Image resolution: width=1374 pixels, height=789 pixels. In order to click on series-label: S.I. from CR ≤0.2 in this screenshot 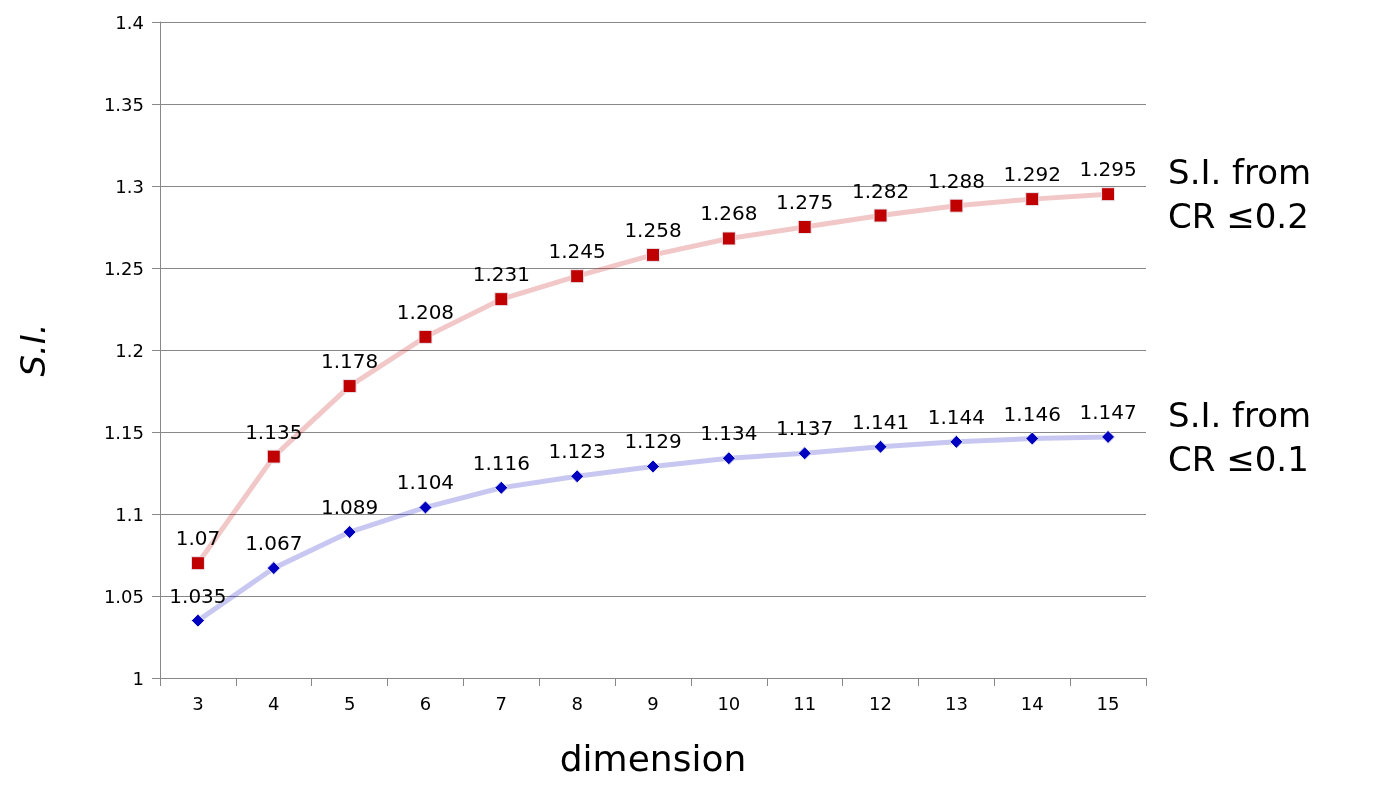, I will do `click(1245, 194)`.